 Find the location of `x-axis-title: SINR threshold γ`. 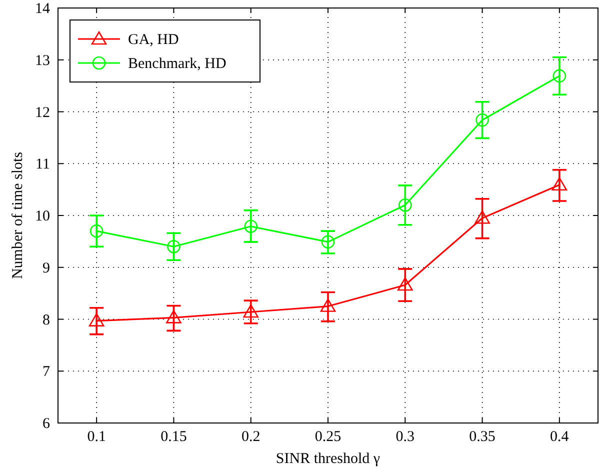

x-axis-title: SINR threshold γ is located at coordinates (328, 459).